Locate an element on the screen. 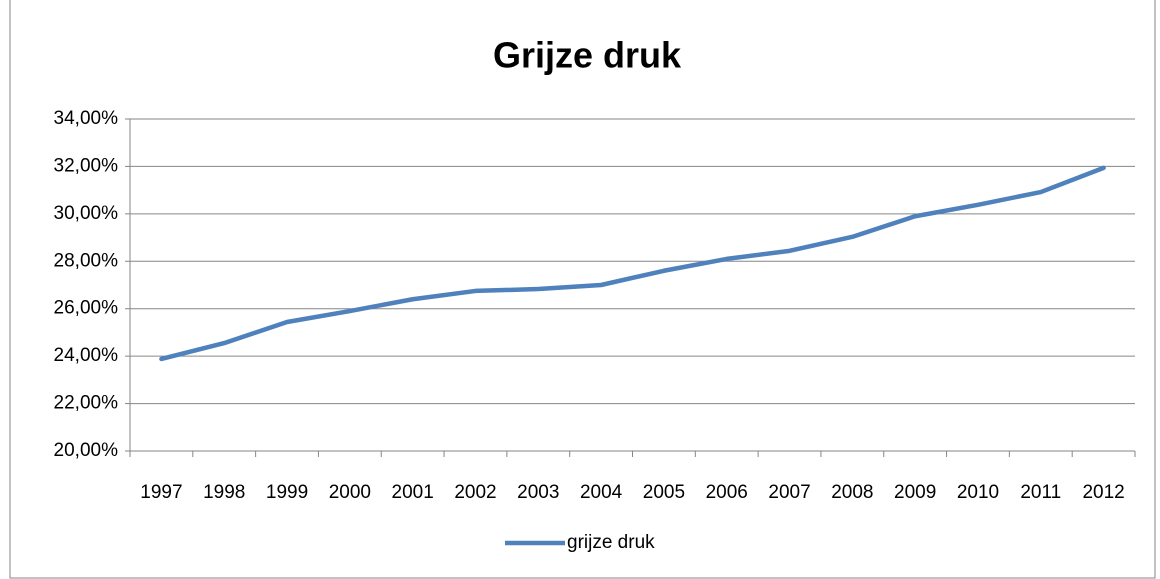 This screenshot has width=1160, height=579. x-tick-label: 2012 is located at coordinates (1103, 492).